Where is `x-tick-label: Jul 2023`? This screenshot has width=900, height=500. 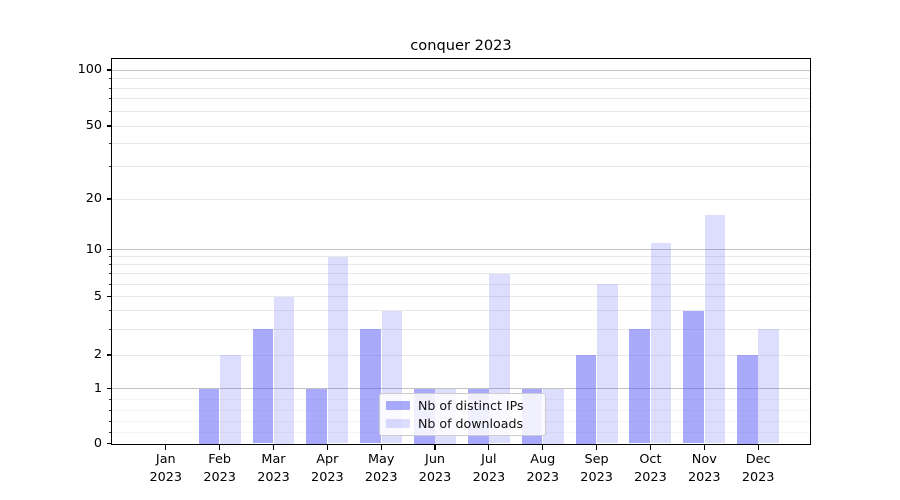 x-tick-label: Jul 2023 is located at coordinates (489, 468).